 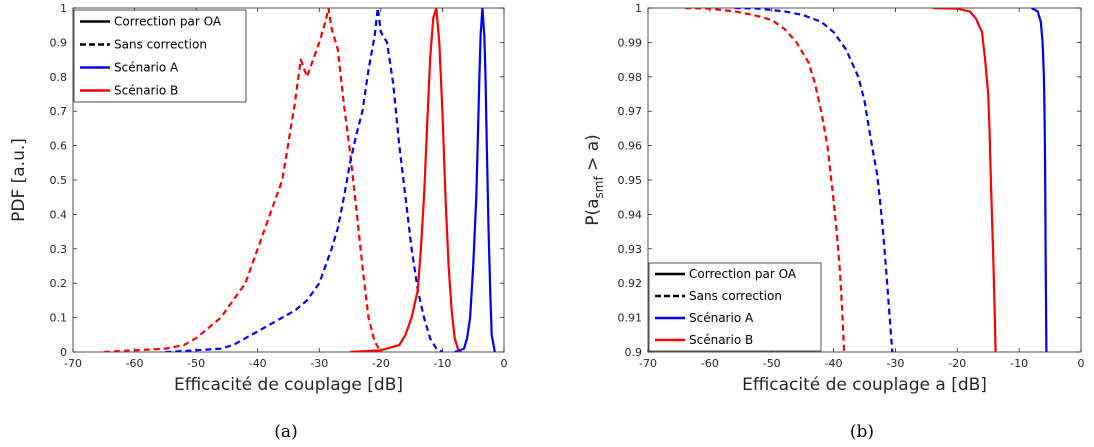 I want to click on x-axis-label: Efficacité de couplage [dB], so click(x=288, y=385).